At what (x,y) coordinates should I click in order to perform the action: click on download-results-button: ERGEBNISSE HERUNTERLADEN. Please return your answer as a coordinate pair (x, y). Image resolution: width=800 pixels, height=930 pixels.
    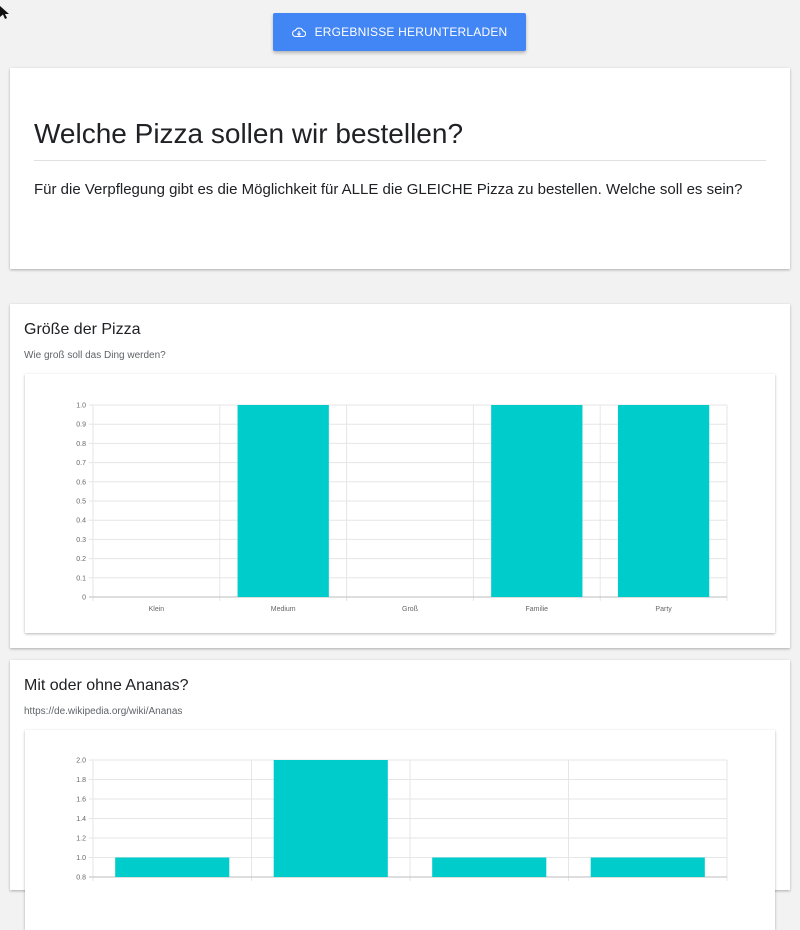
    Looking at the image, I should click on (399, 32).